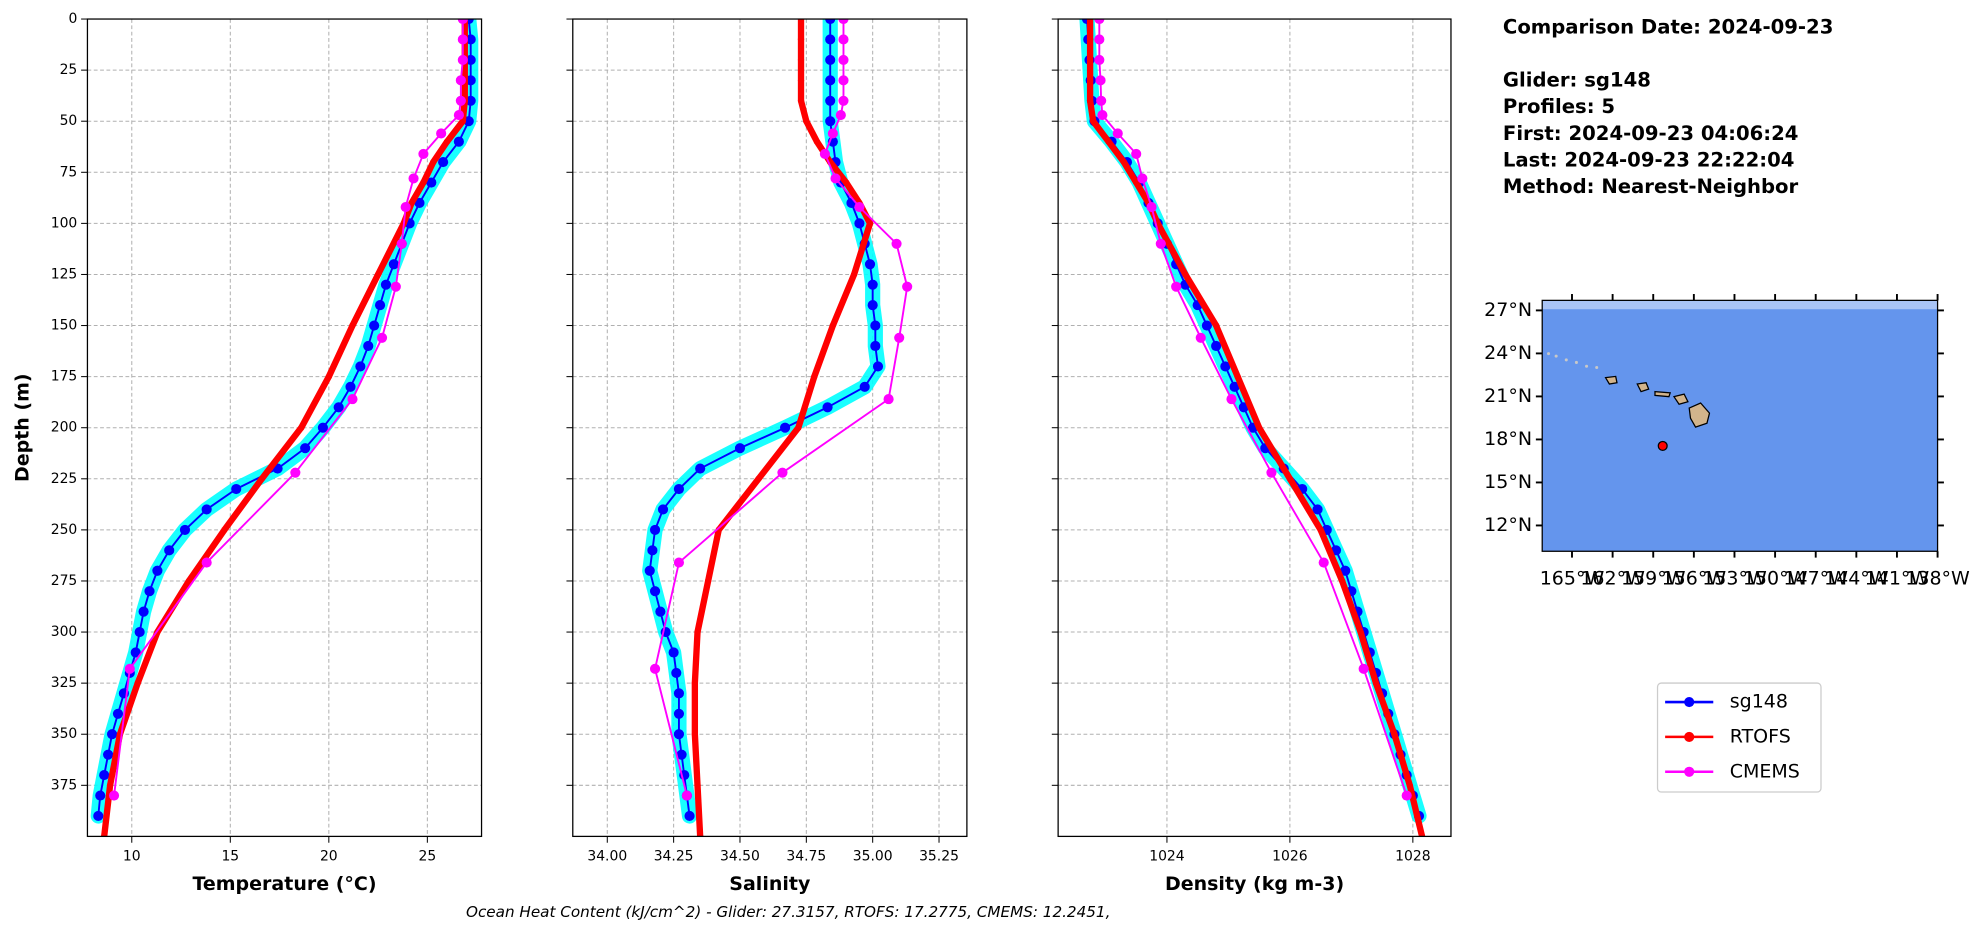 The height and width of the screenshot is (938, 1987). What do you see at coordinates (1689, 702) in the screenshot?
I see `legend-marker` at bounding box center [1689, 702].